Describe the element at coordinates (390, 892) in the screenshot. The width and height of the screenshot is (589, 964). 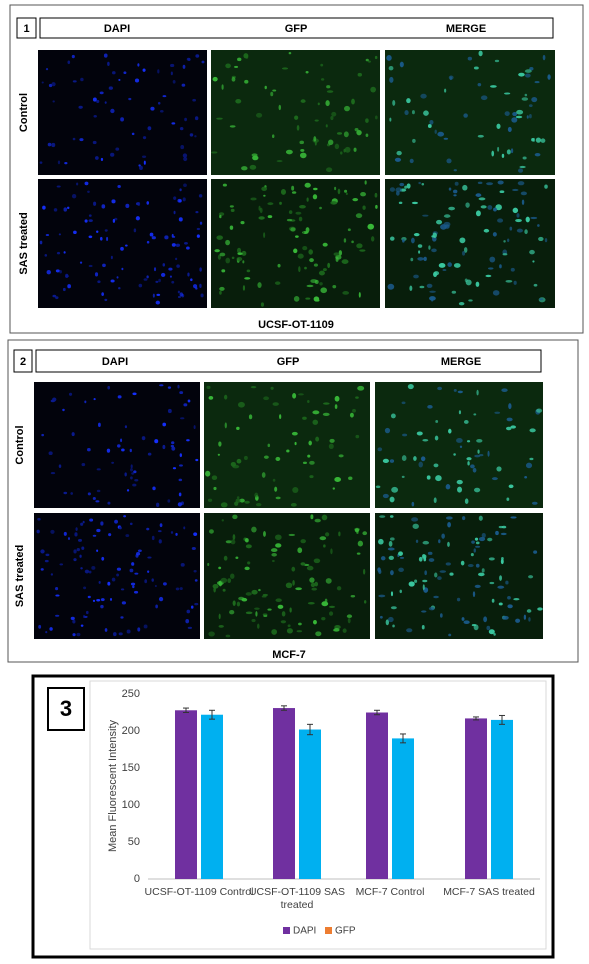
I see `x-tick-label: MCF-7 Control` at that location.